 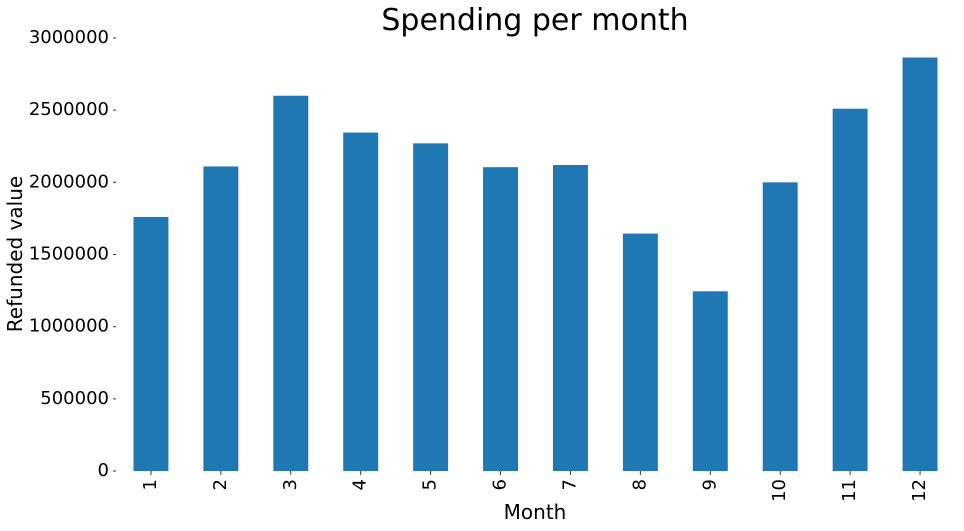 I want to click on x-tick-label: 9, so click(x=709, y=484).